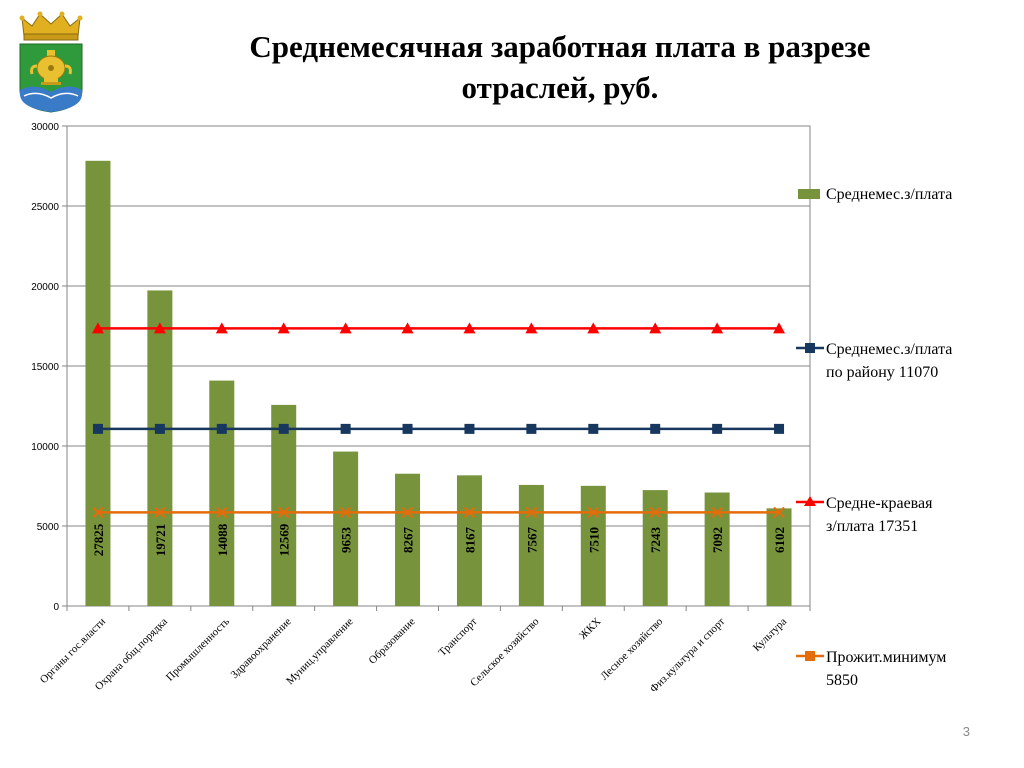 The width and height of the screenshot is (1024, 768). I want to click on legend-marker-x, so click(810, 656).